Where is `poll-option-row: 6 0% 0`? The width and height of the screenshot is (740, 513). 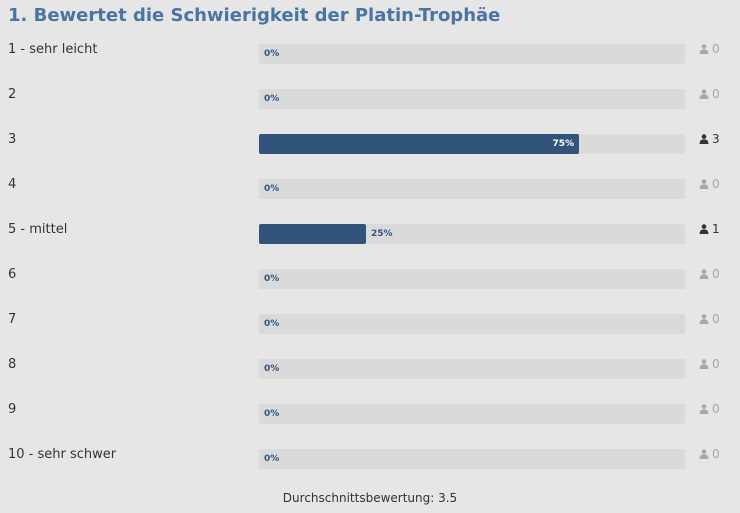 poll-option-row: 6 0% 0 is located at coordinates (370, 284).